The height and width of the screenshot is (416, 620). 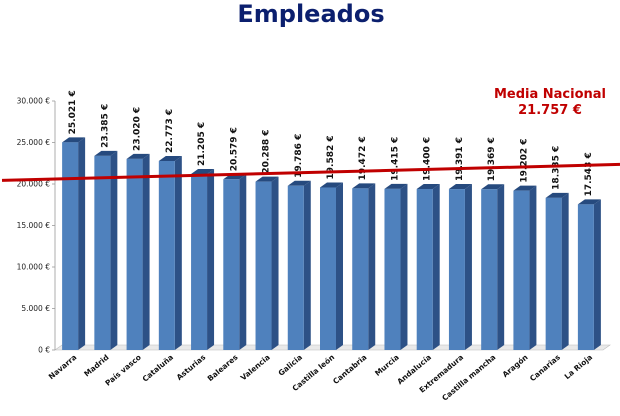 What do you see at coordinates (267, 151) in the screenshot?
I see `data-label: 20.288 €` at bounding box center [267, 151].